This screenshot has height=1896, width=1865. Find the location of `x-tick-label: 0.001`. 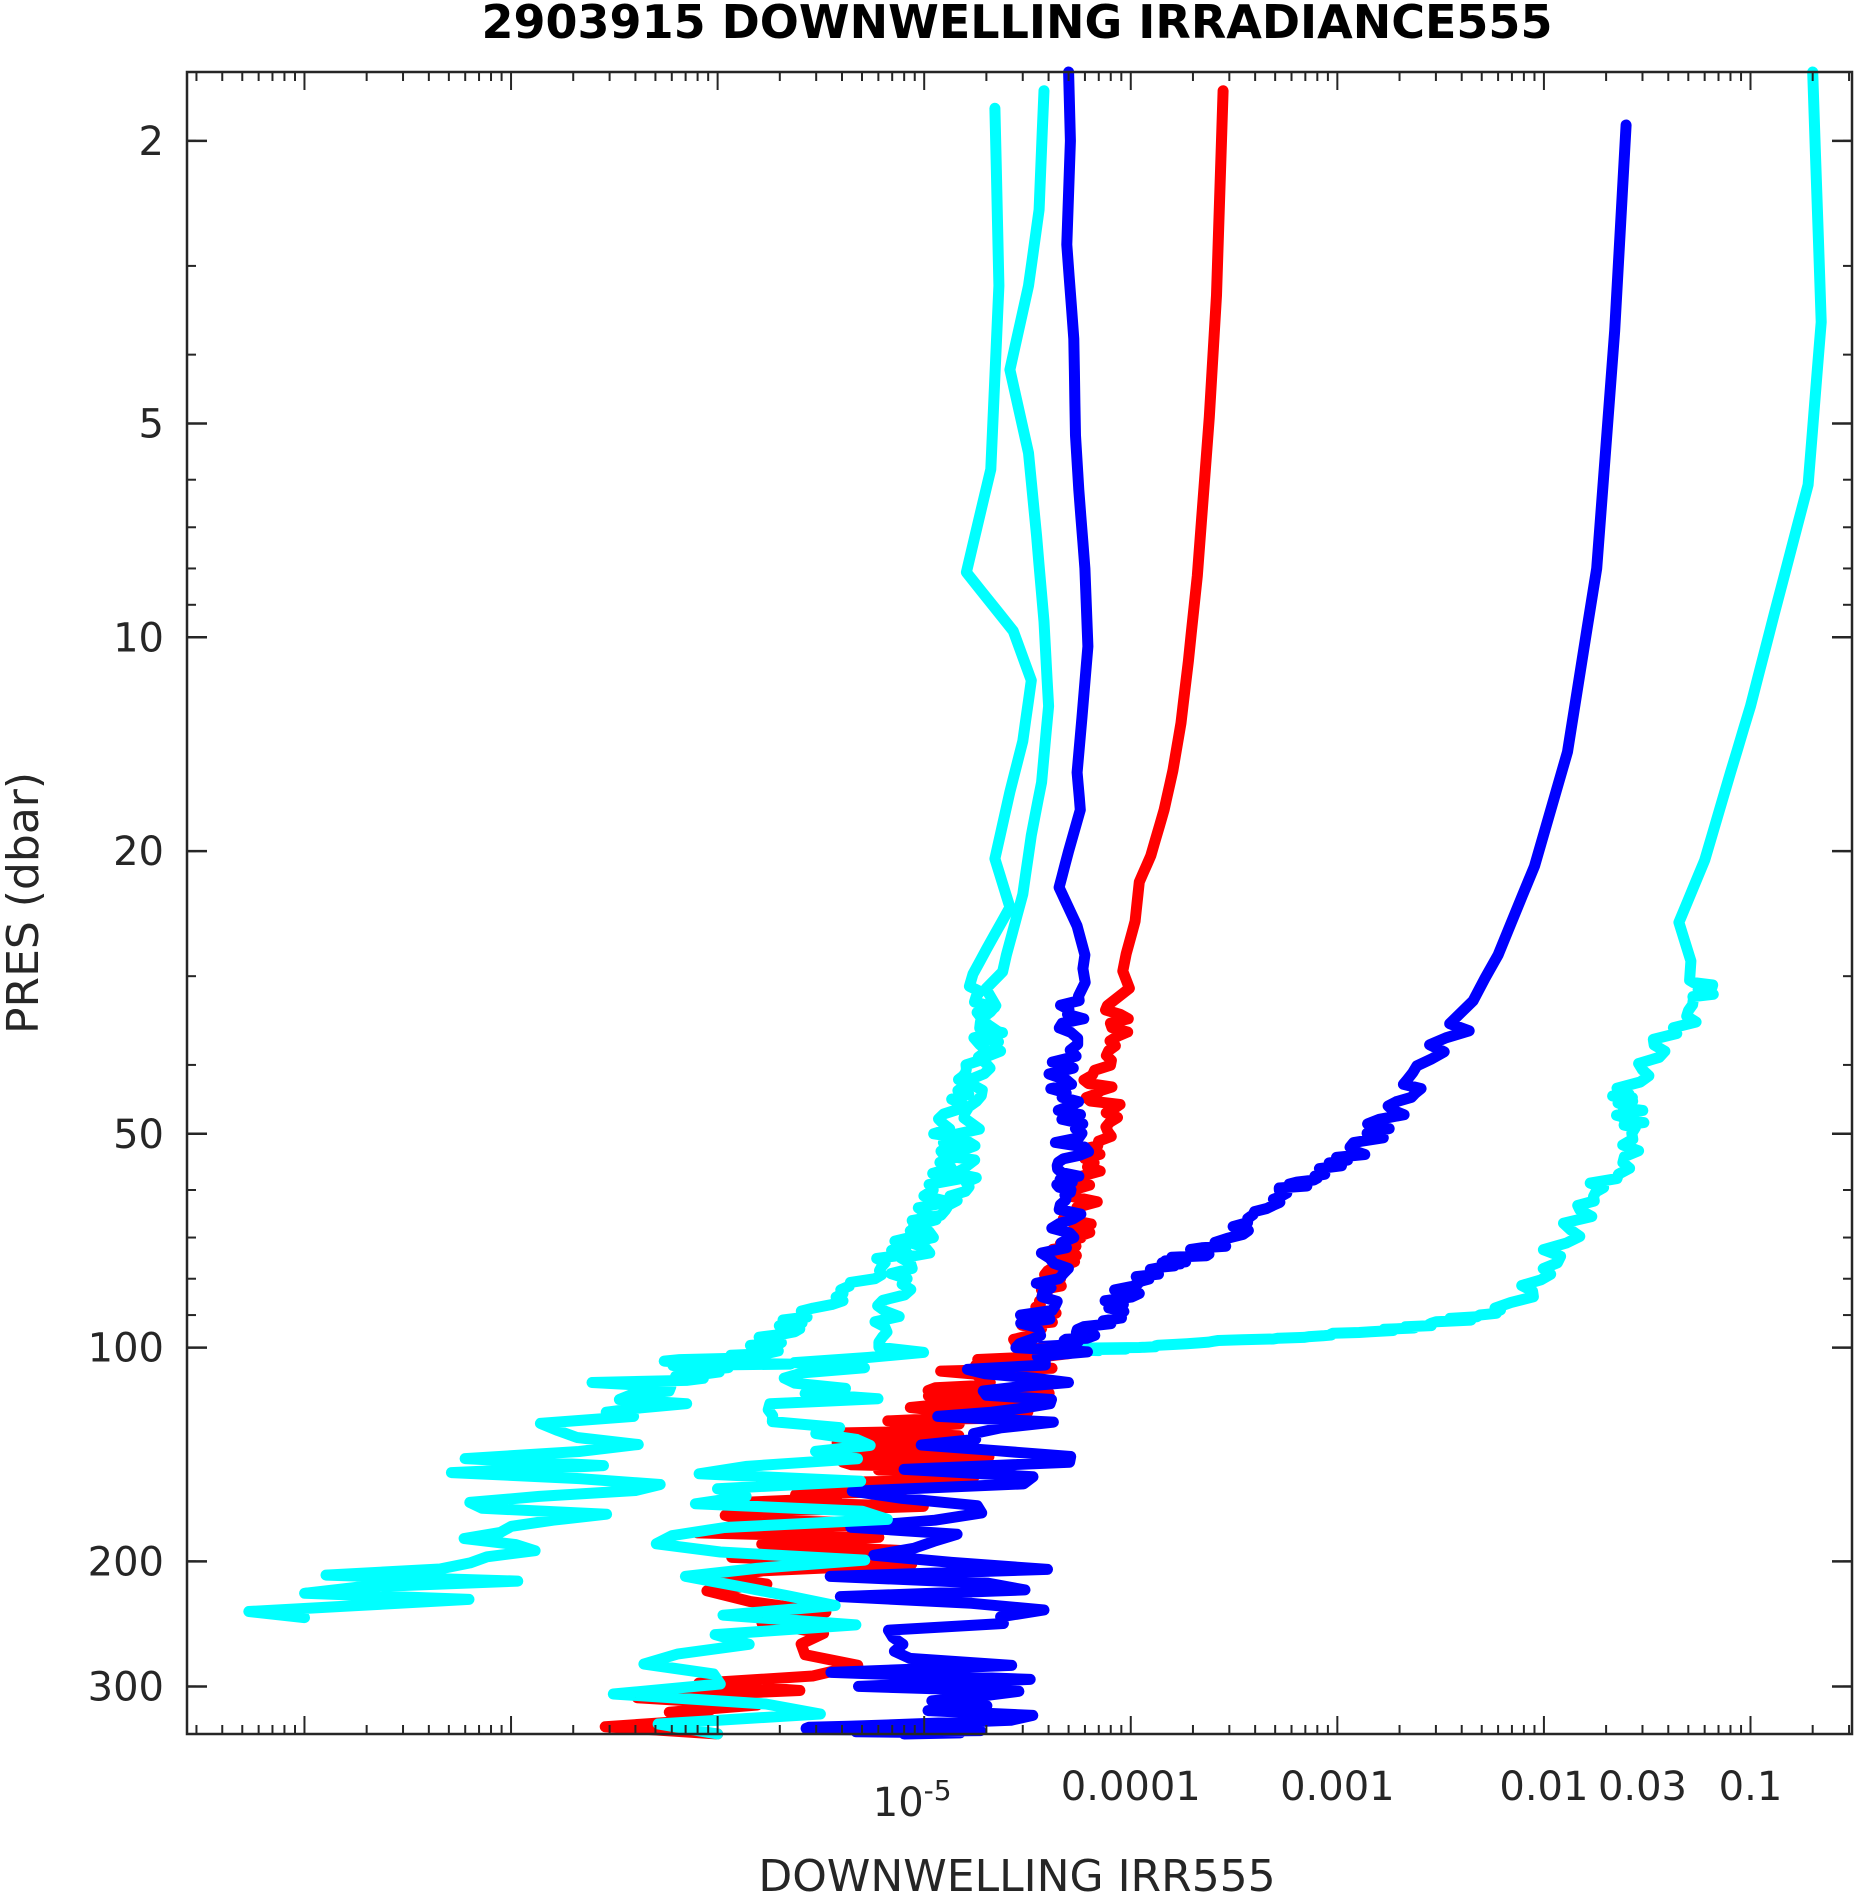

x-tick-label: 0.001 is located at coordinates (1337, 1787).